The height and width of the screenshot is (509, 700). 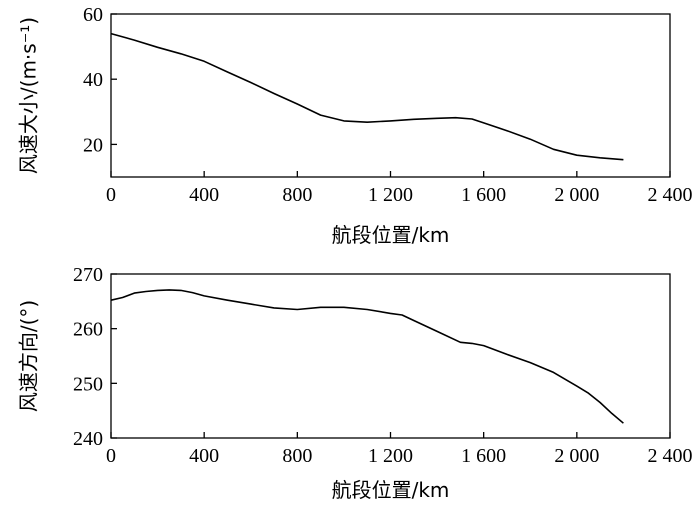 I want to click on y-axis: 240 250 260 270, so click(x=95, y=357).